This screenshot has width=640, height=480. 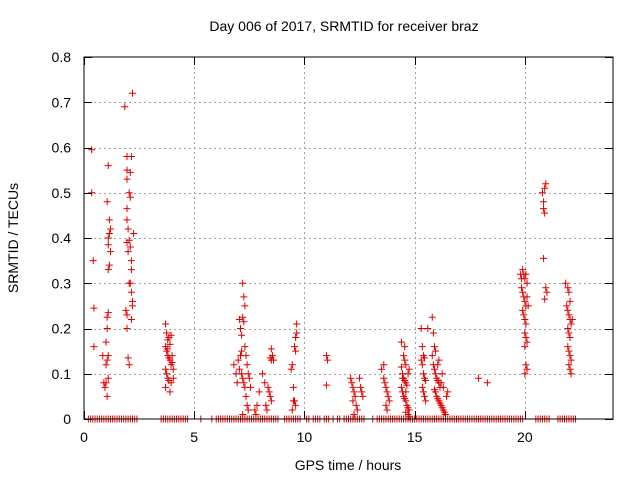 What do you see at coordinates (13, 238) in the screenshot?
I see `y-axis-label: SRMTID / TECUs` at bounding box center [13, 238].